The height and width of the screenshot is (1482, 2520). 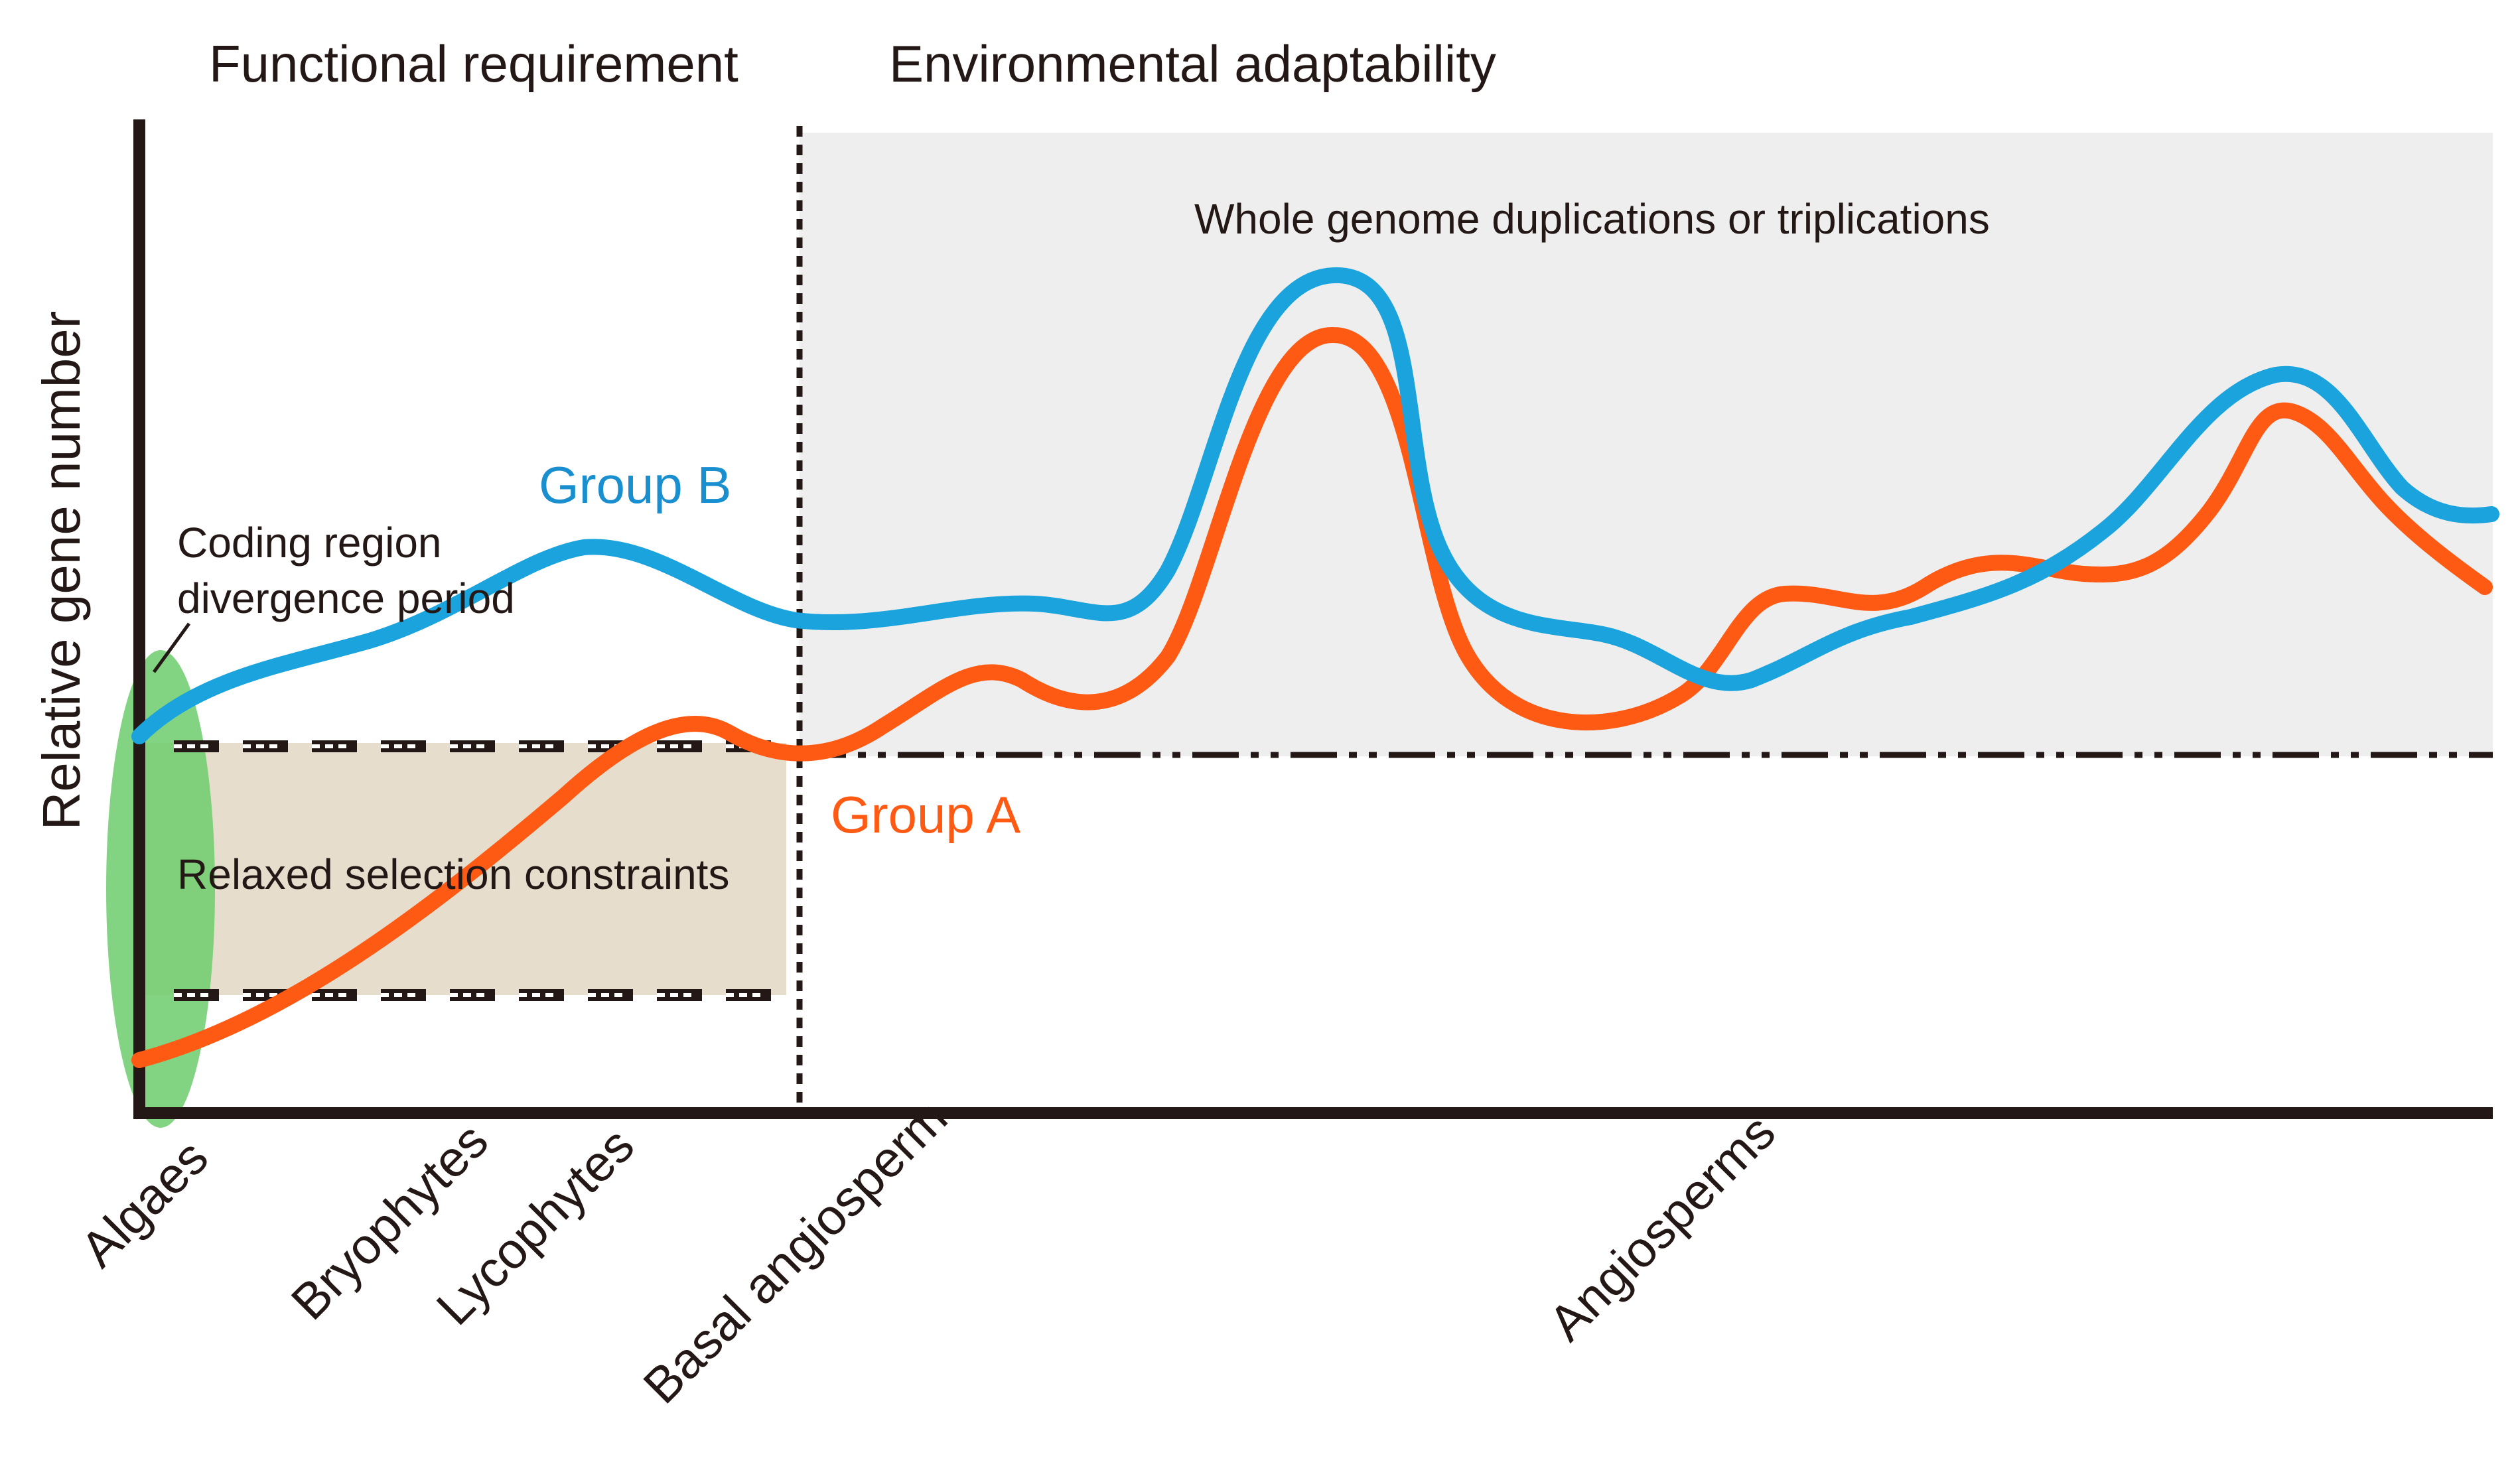 What do you see at coordinates (1662, 1228) in the screenshot?
I see `x-label-angiosperms: Angiosperms` at bounding box center [1662, 1228].